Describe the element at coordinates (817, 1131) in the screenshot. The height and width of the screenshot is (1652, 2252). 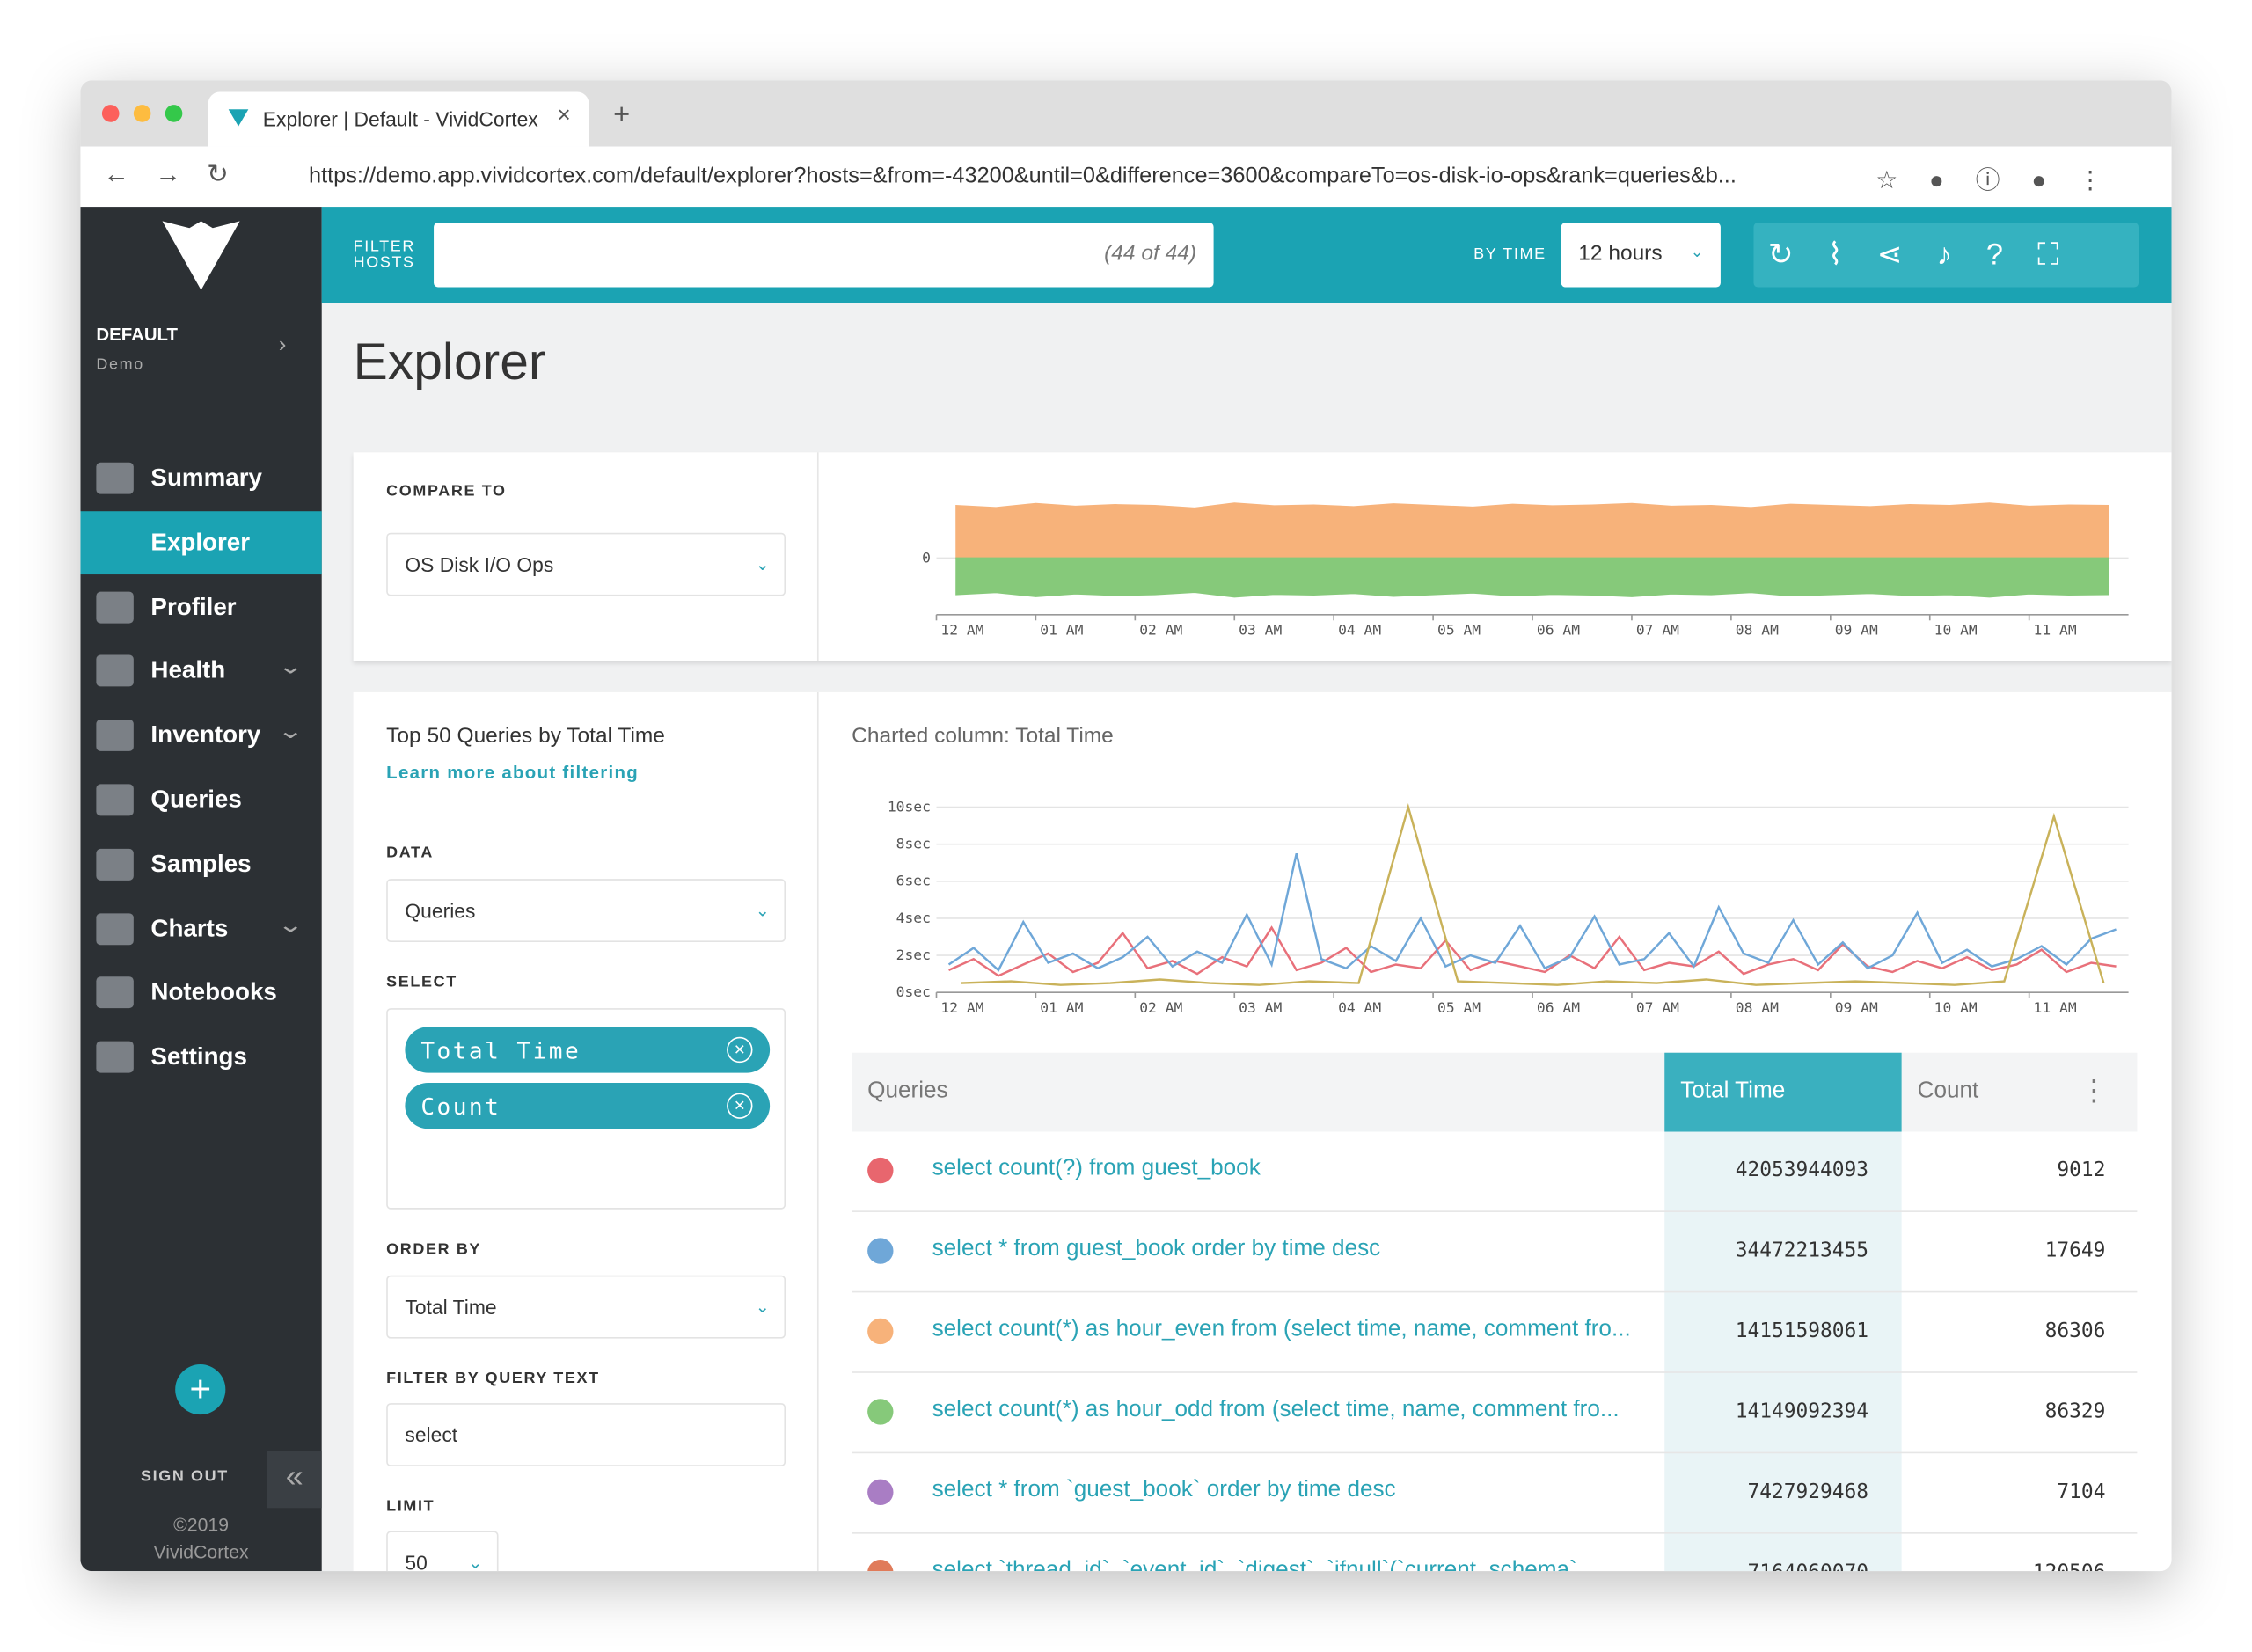
I see `divider` at that location.